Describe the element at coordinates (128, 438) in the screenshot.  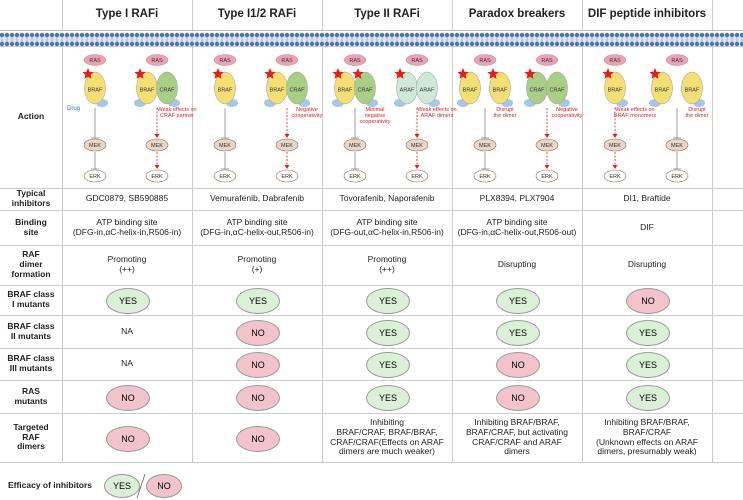
I see `efficacy-badge: NO` at that location.